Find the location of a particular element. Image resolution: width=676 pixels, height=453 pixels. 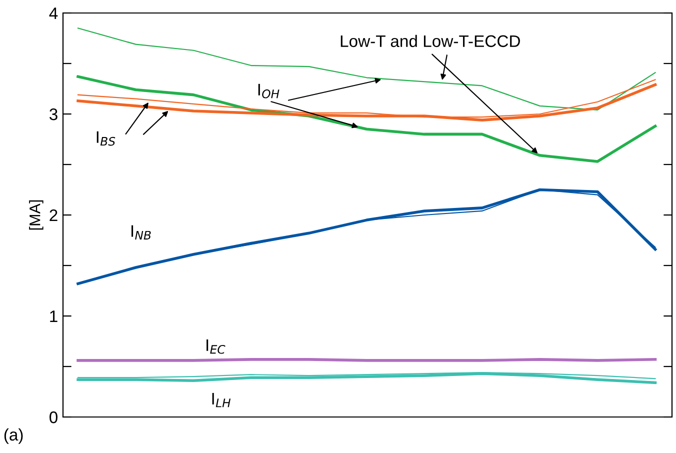

annotation: I$_{NB}$ is located at coordinates (141, 232).